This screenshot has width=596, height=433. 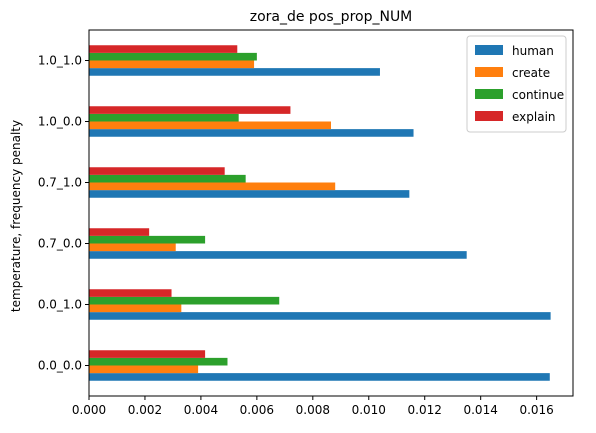 I want to click on chart-title: zora_de pos_prop_NUM, so click(x=331, y=17).